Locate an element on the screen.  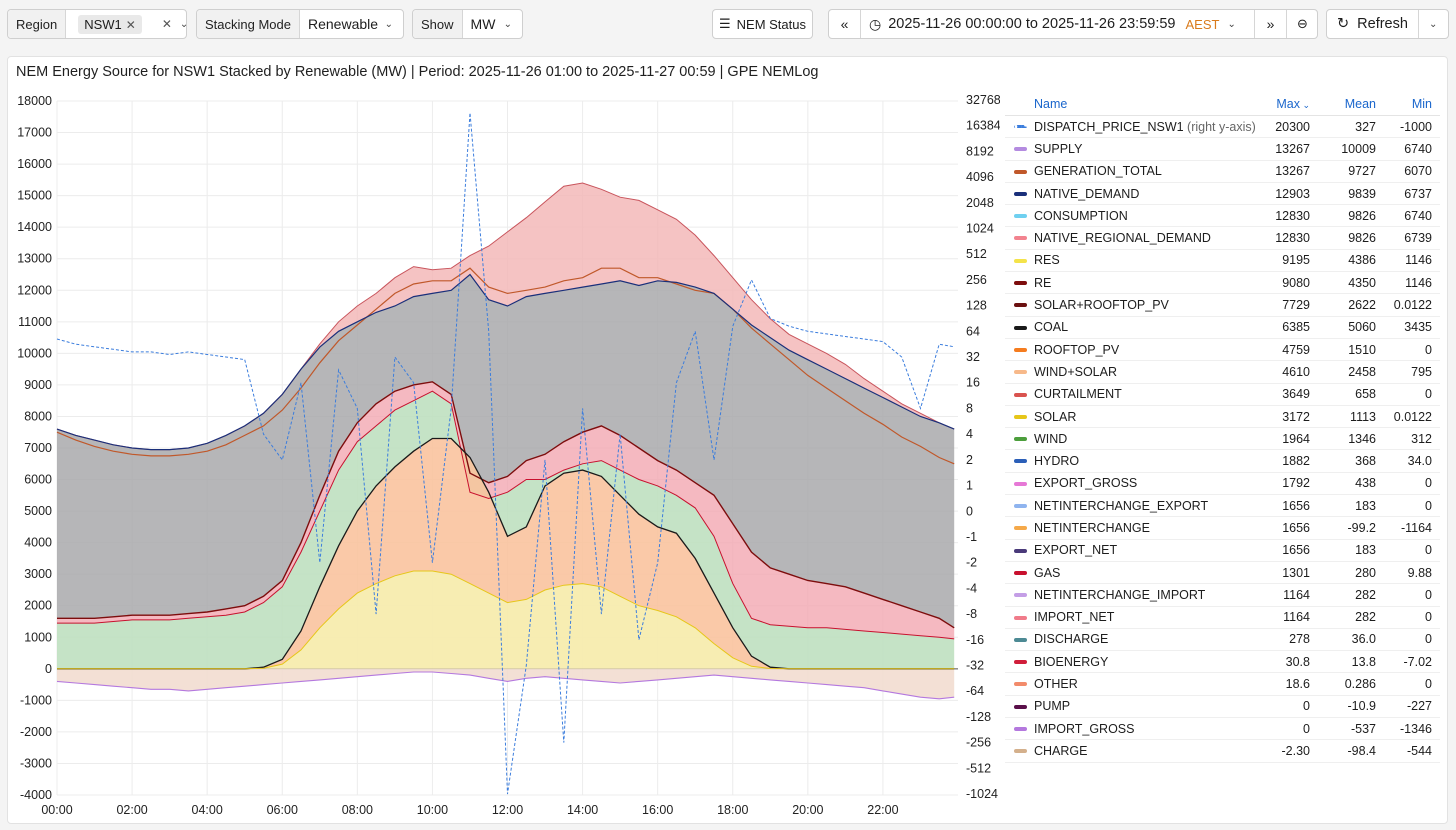
legend-min: -544 is located at coordinates (1419, 750).